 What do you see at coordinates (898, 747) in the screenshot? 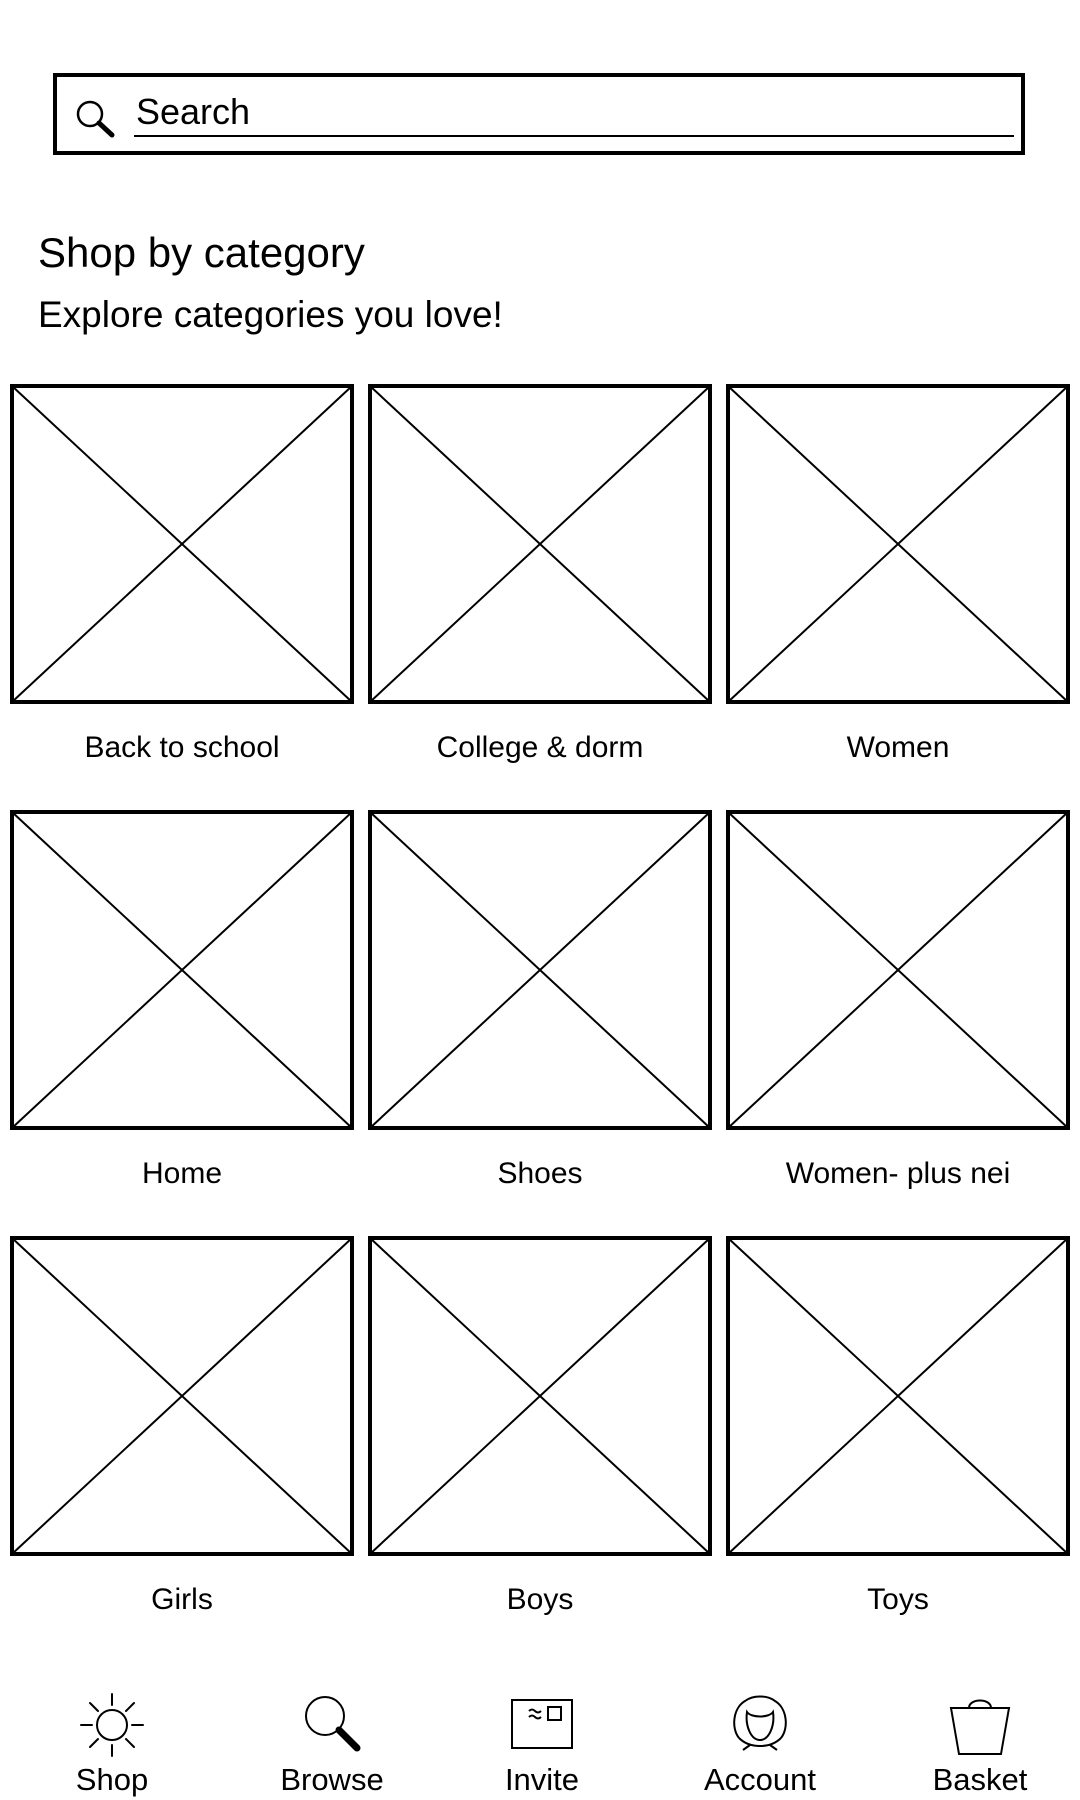
I see `category-label: Women` at bounding box center [898, 747].